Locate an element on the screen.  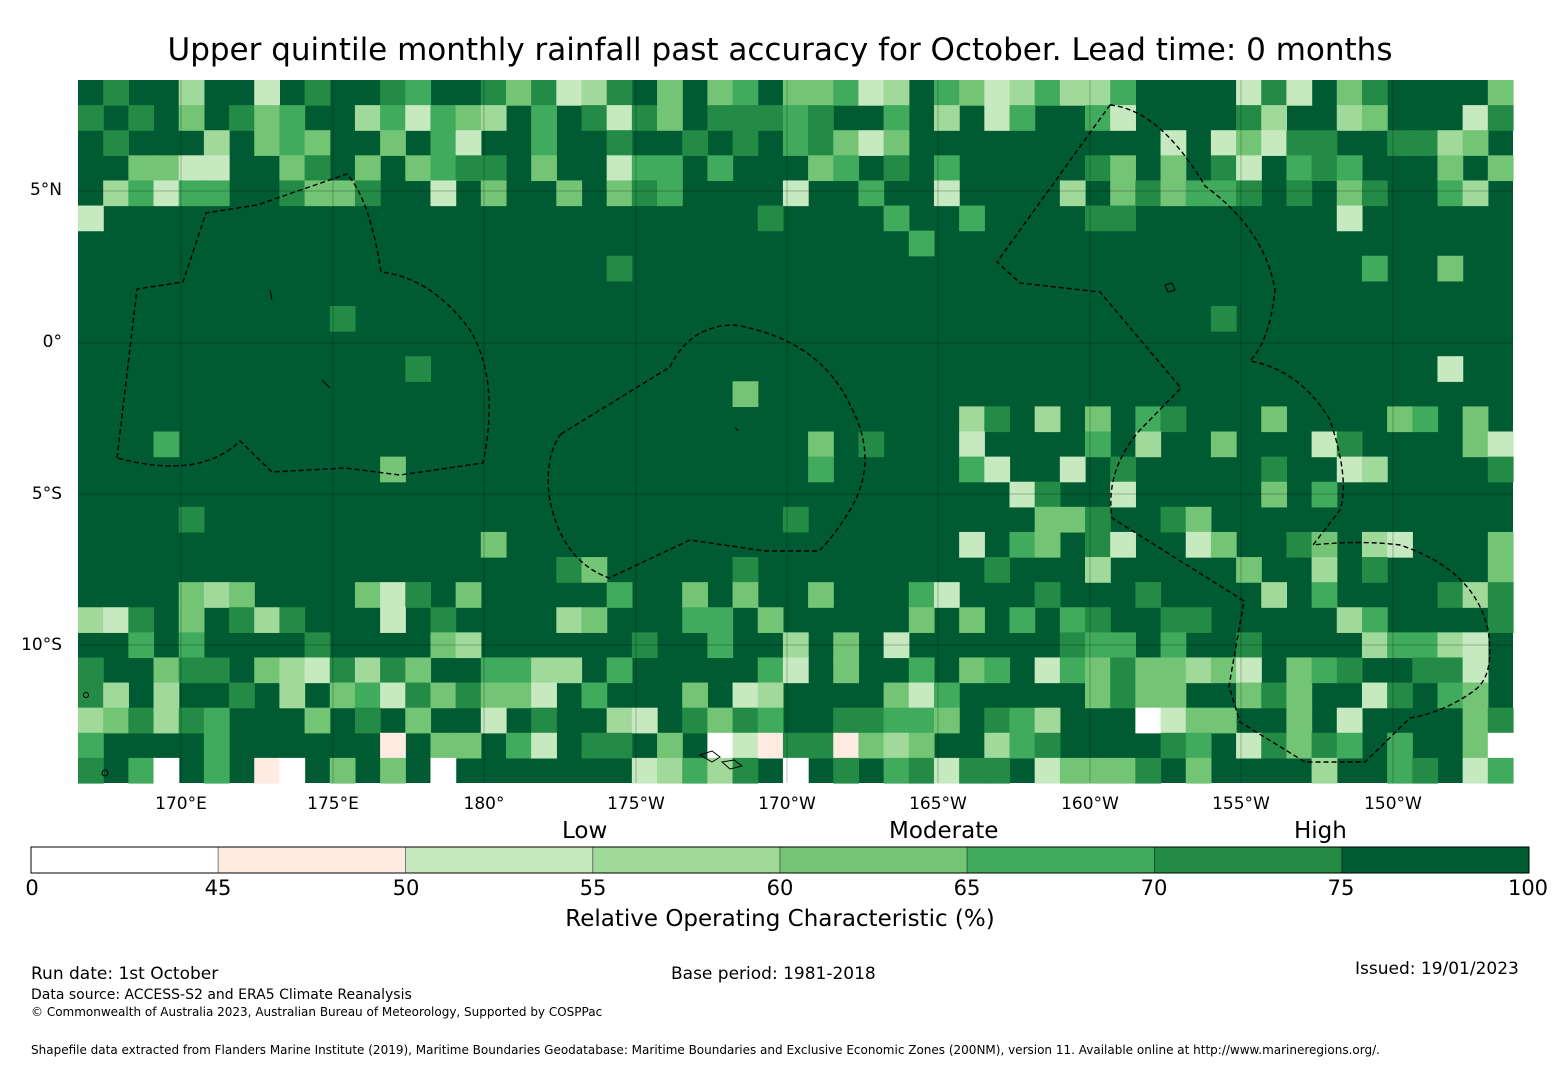
lon-label-170e: 170°E is located at coordinates (181, 804).